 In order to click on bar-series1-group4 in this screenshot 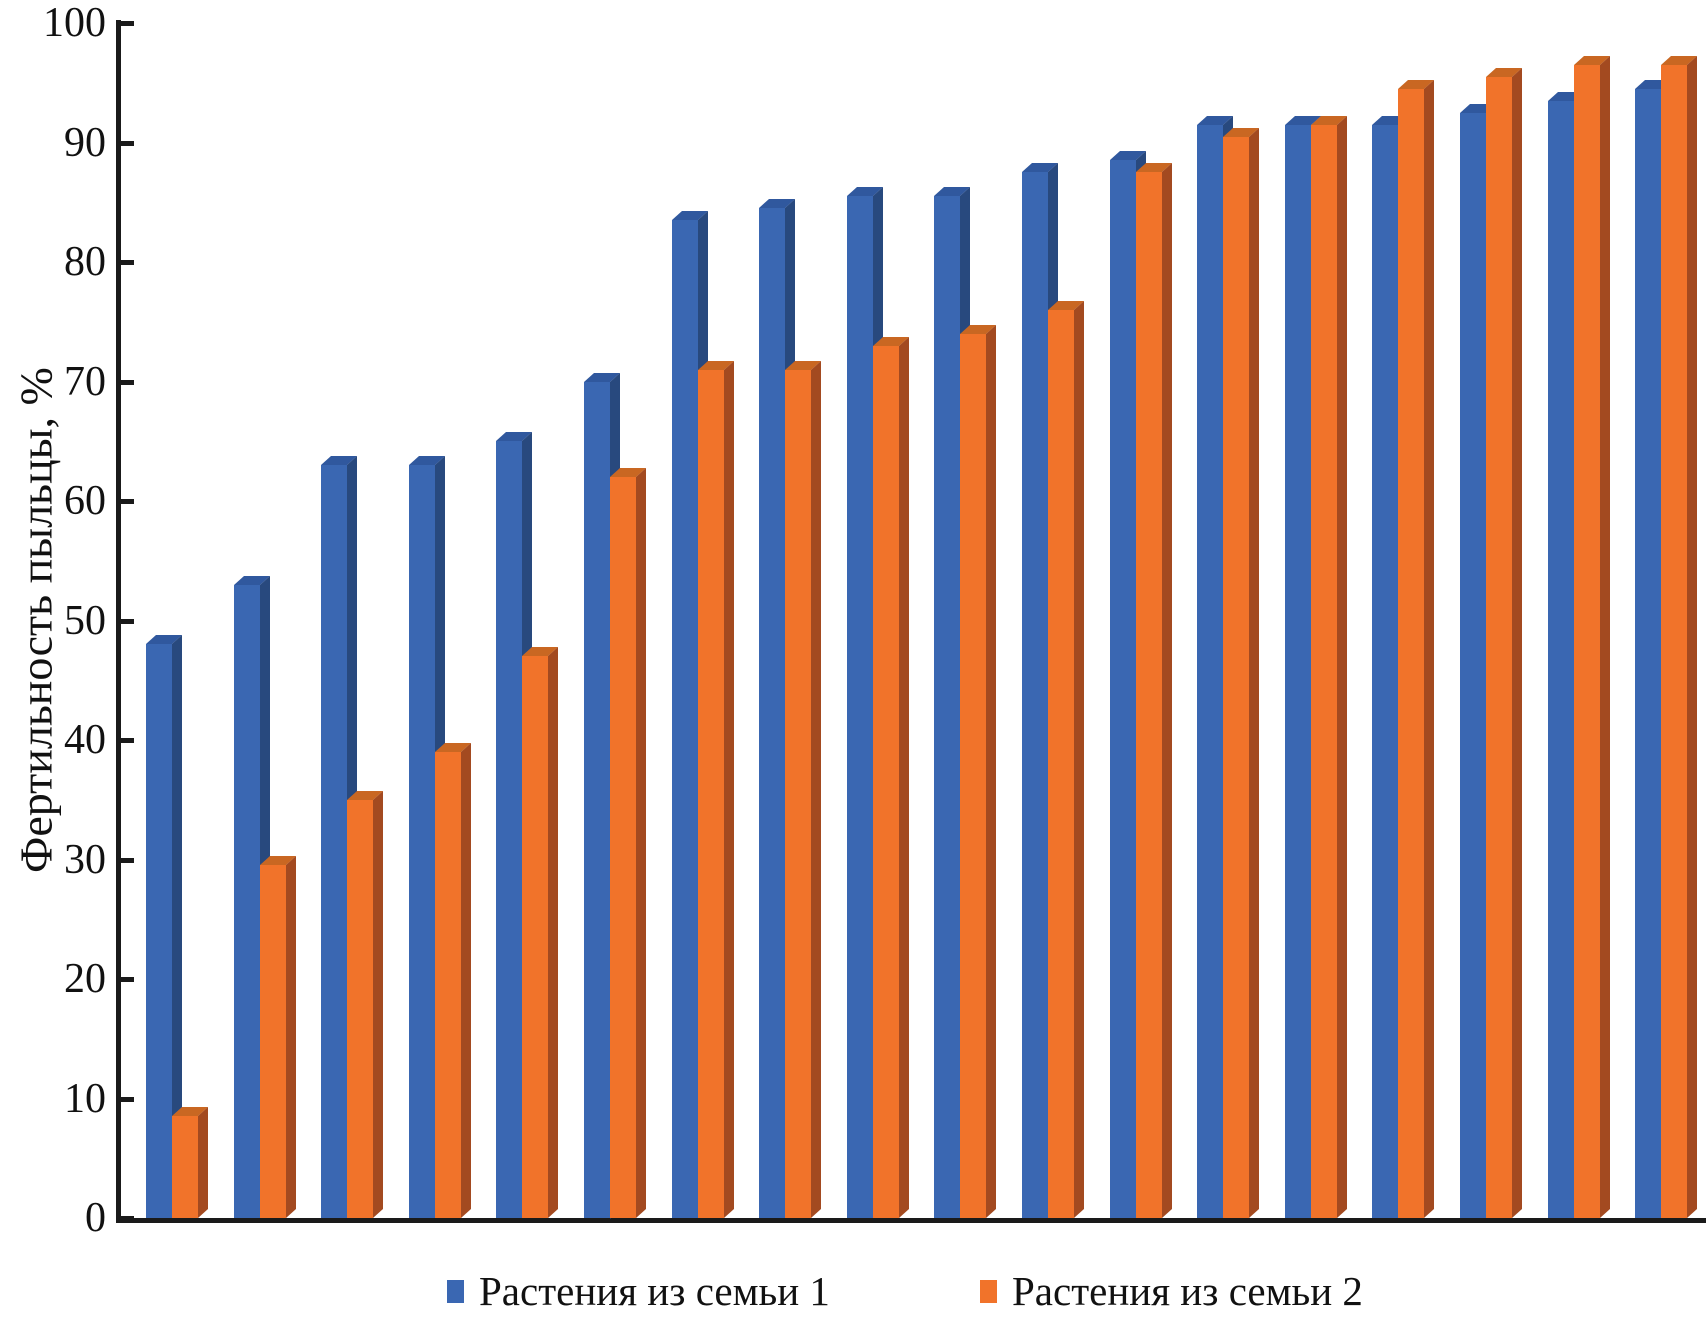, I will do `click(421, 841)`.